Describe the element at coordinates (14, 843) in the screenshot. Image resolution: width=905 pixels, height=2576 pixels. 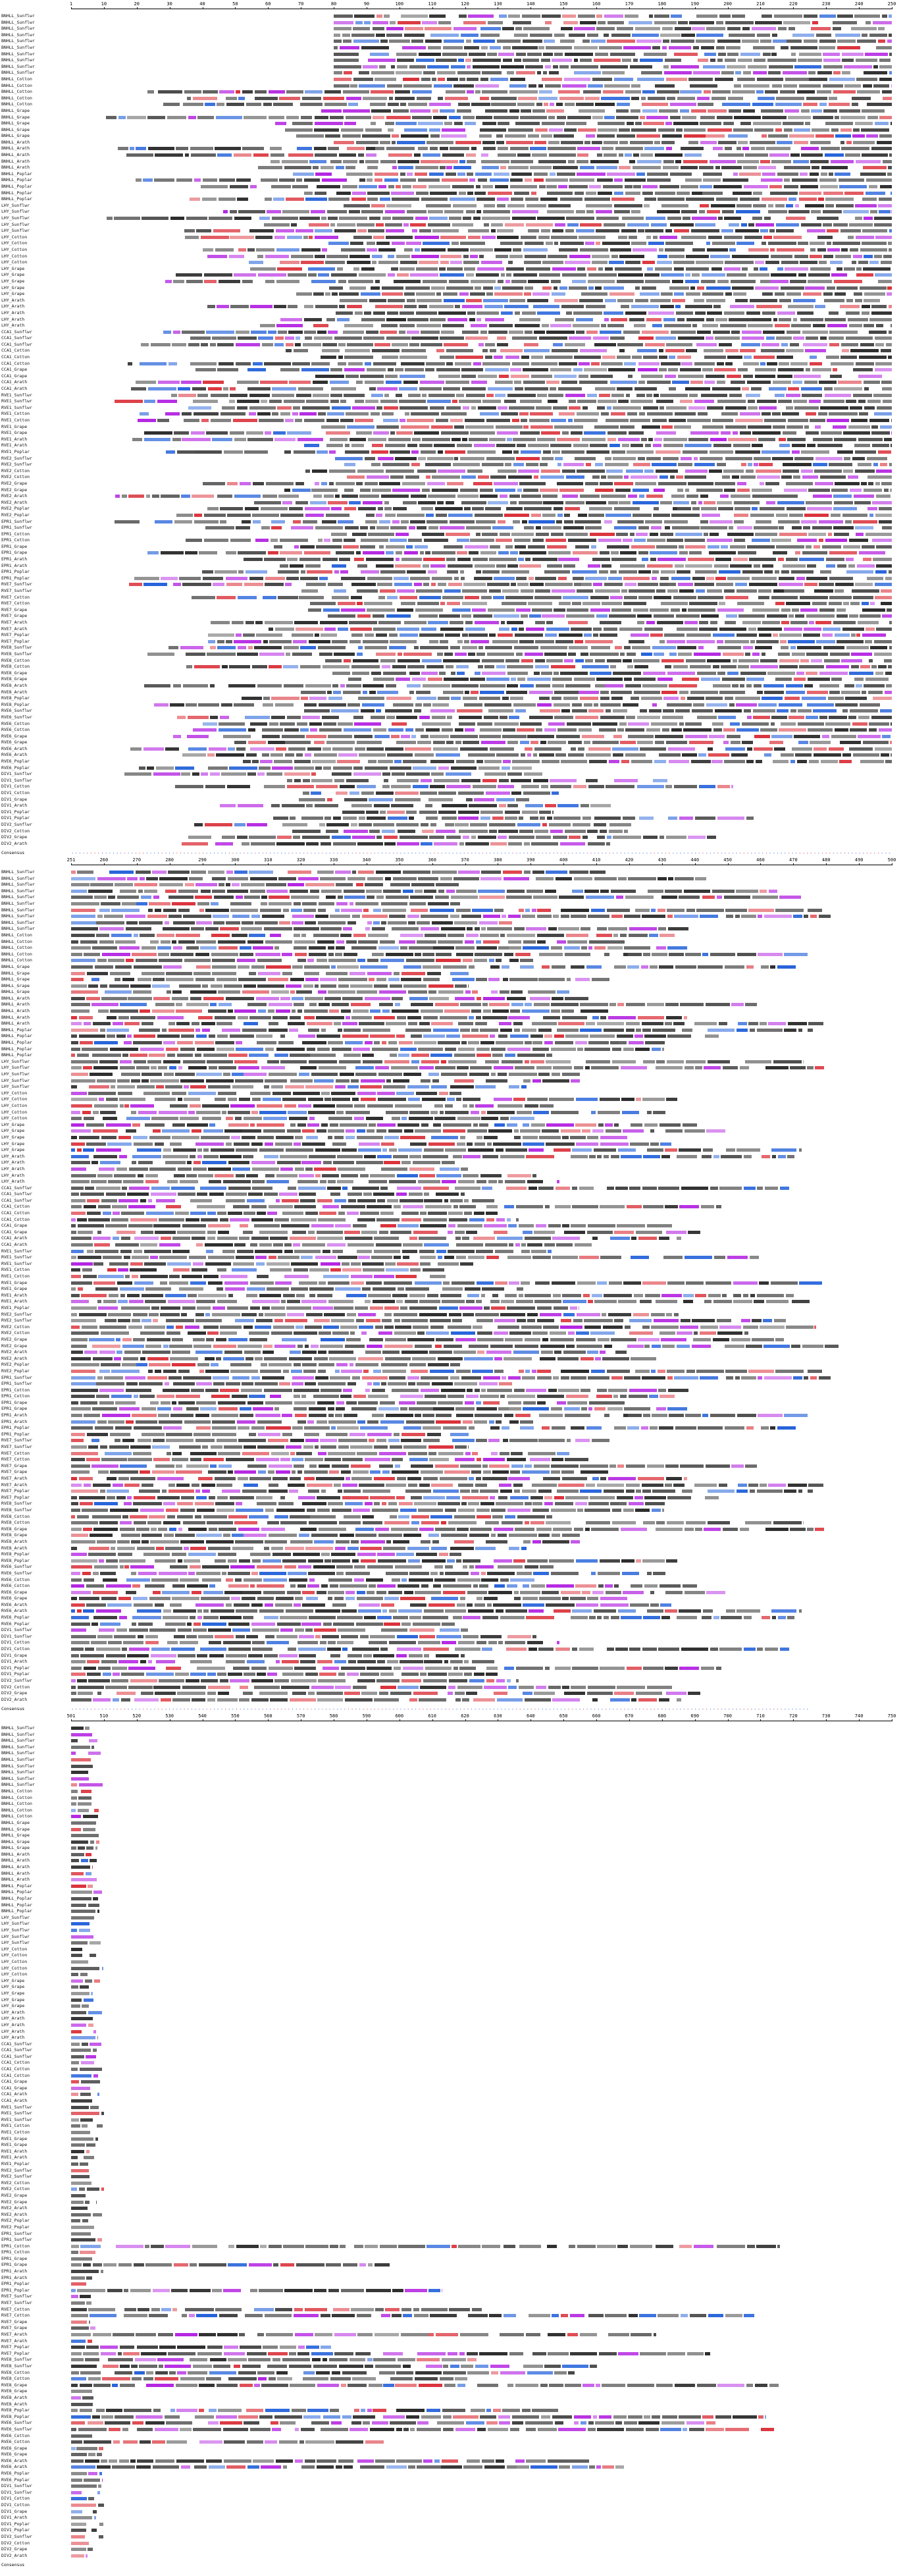
I see `sequence-name: DIV2_Arath` at that location.